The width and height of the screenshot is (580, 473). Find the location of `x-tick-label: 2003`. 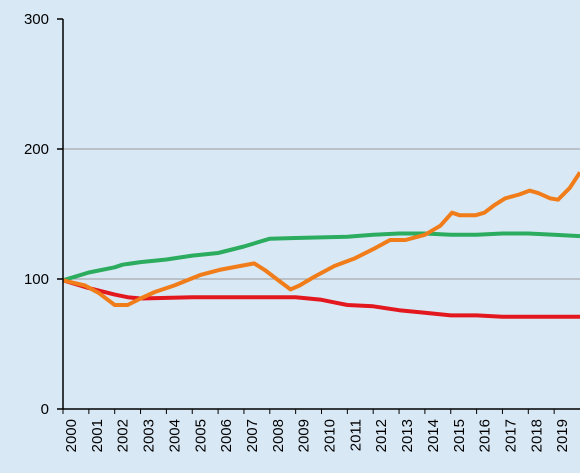

x-tick-label: 2003 is located at coordinates (149, 435).